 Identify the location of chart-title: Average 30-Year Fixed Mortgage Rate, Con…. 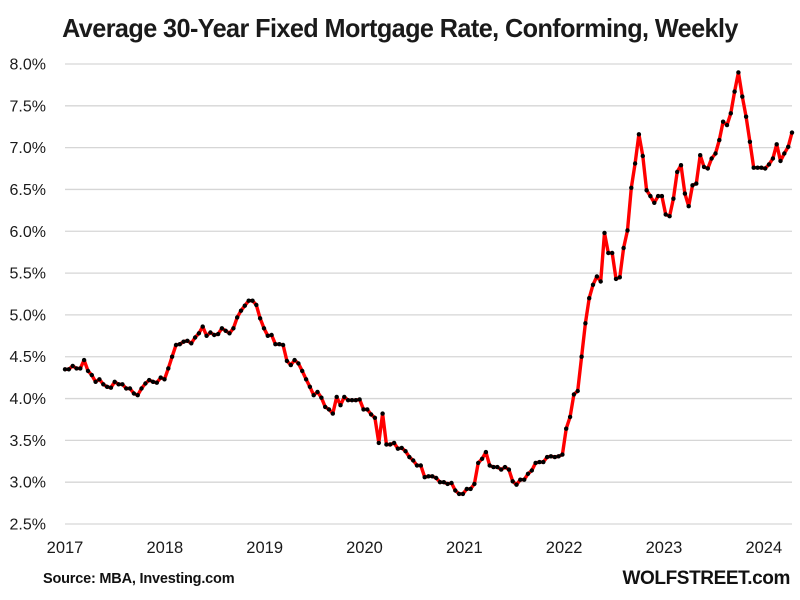
(400, 28).